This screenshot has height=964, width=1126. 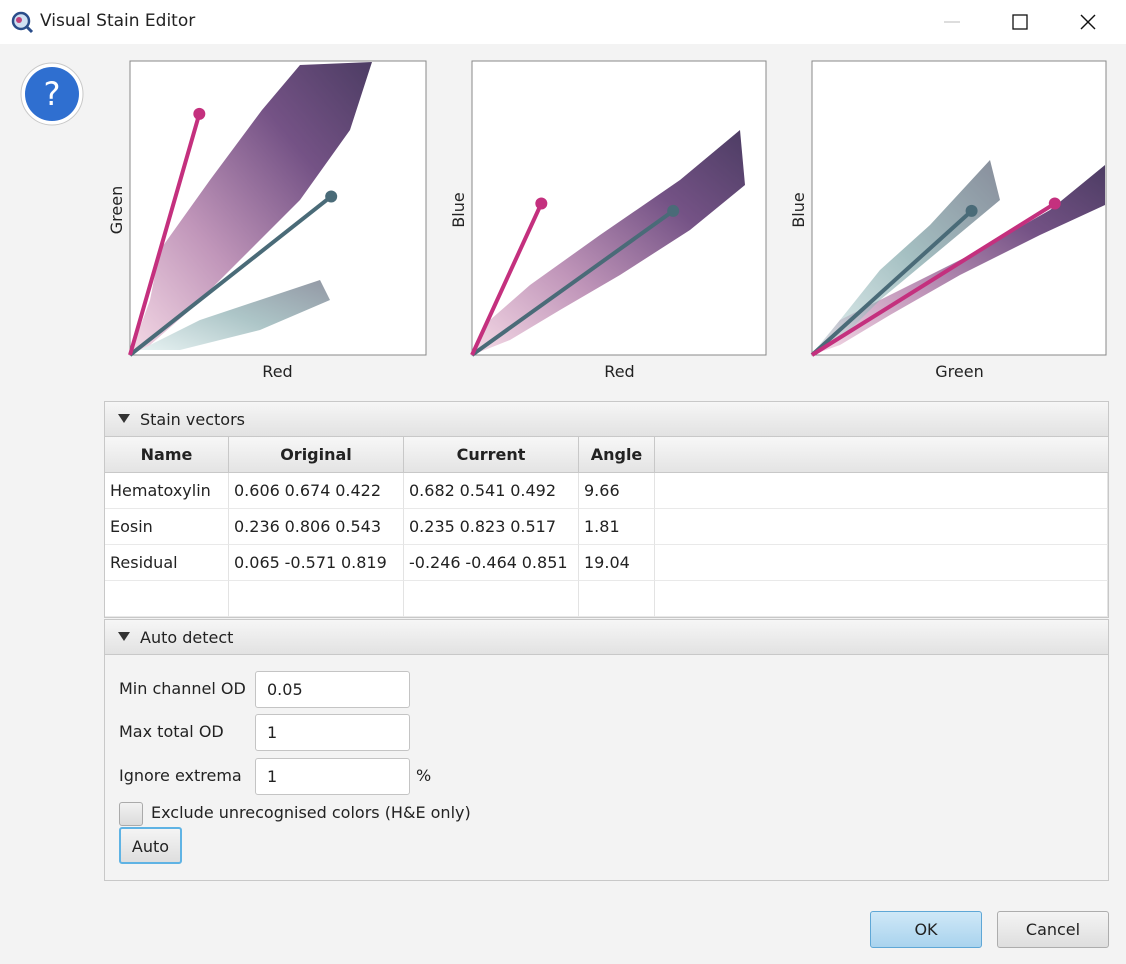 What do you see at coordinates (332, 689) in the screenshot?
I see `text-input: 0.05` at bounding box center [332, 689].